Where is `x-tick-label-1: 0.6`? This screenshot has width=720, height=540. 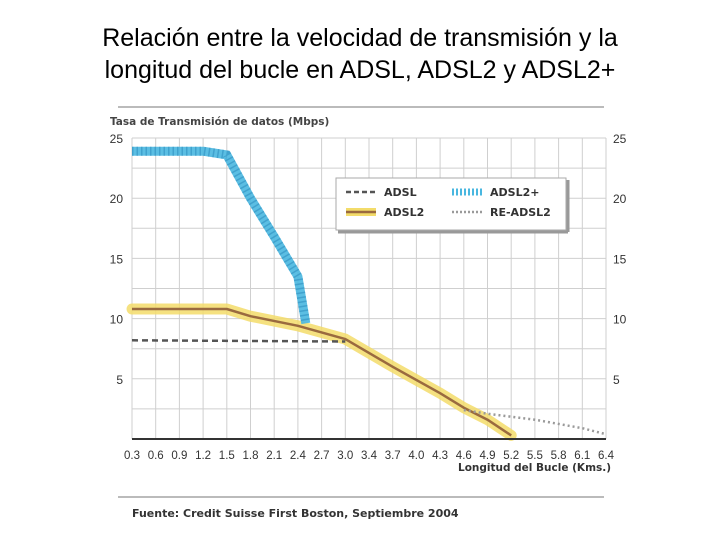
x-tick-label-1: 0.6 is located at coordinates (156, 456).